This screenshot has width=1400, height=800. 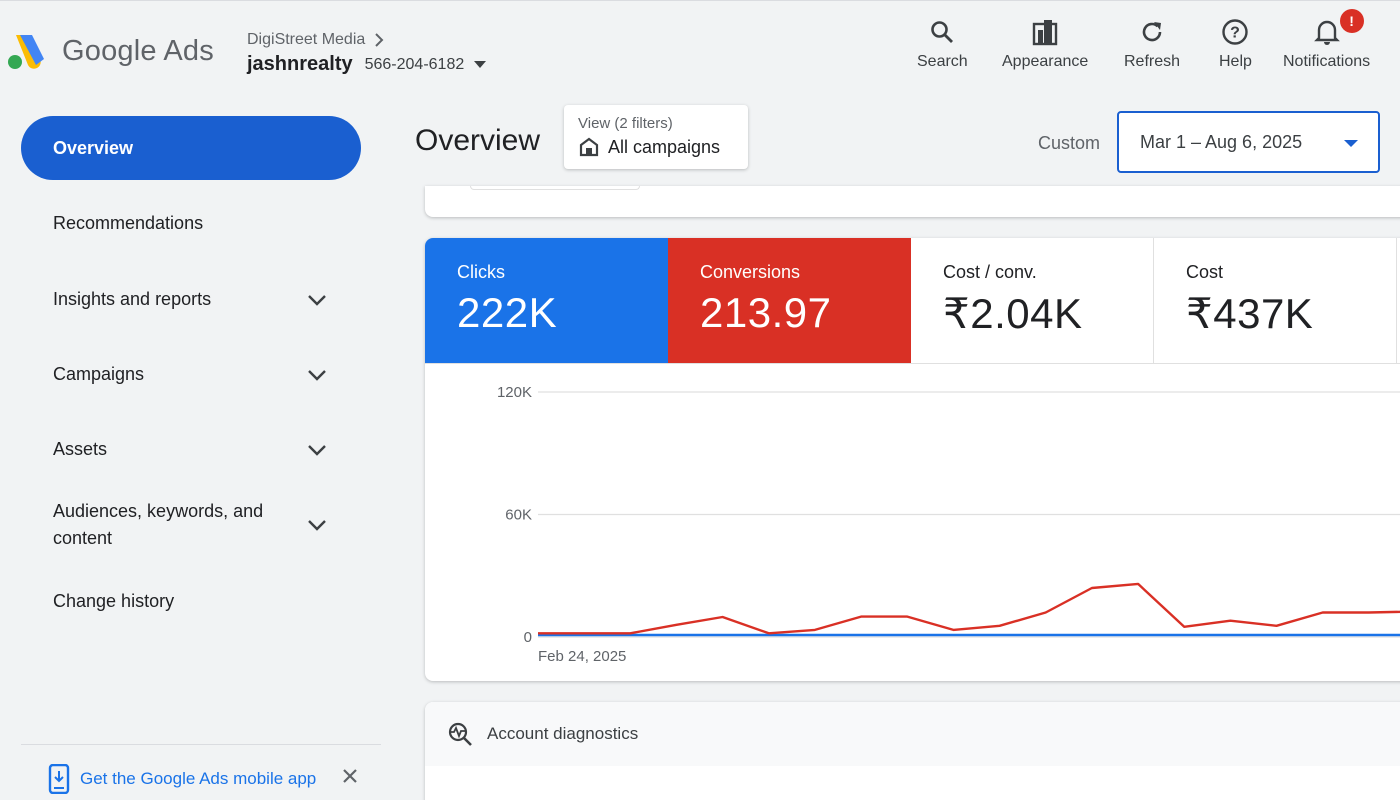 I want to click on sidebar-item-overview: Overview, so click(x=191, y=148).